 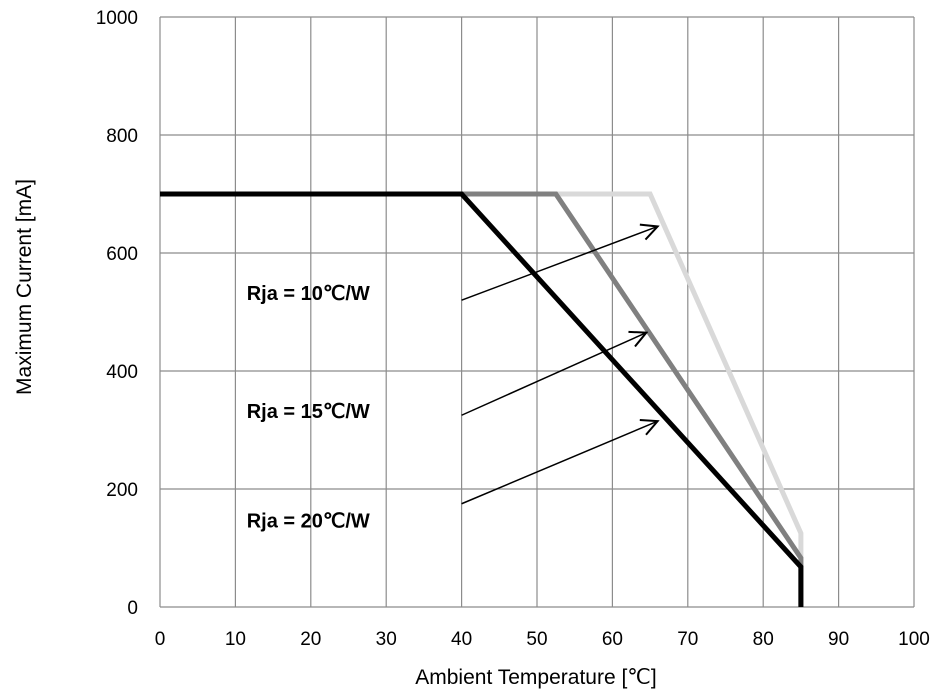 I want to click on x-tick-label: 40, so click(x=461, y=639).